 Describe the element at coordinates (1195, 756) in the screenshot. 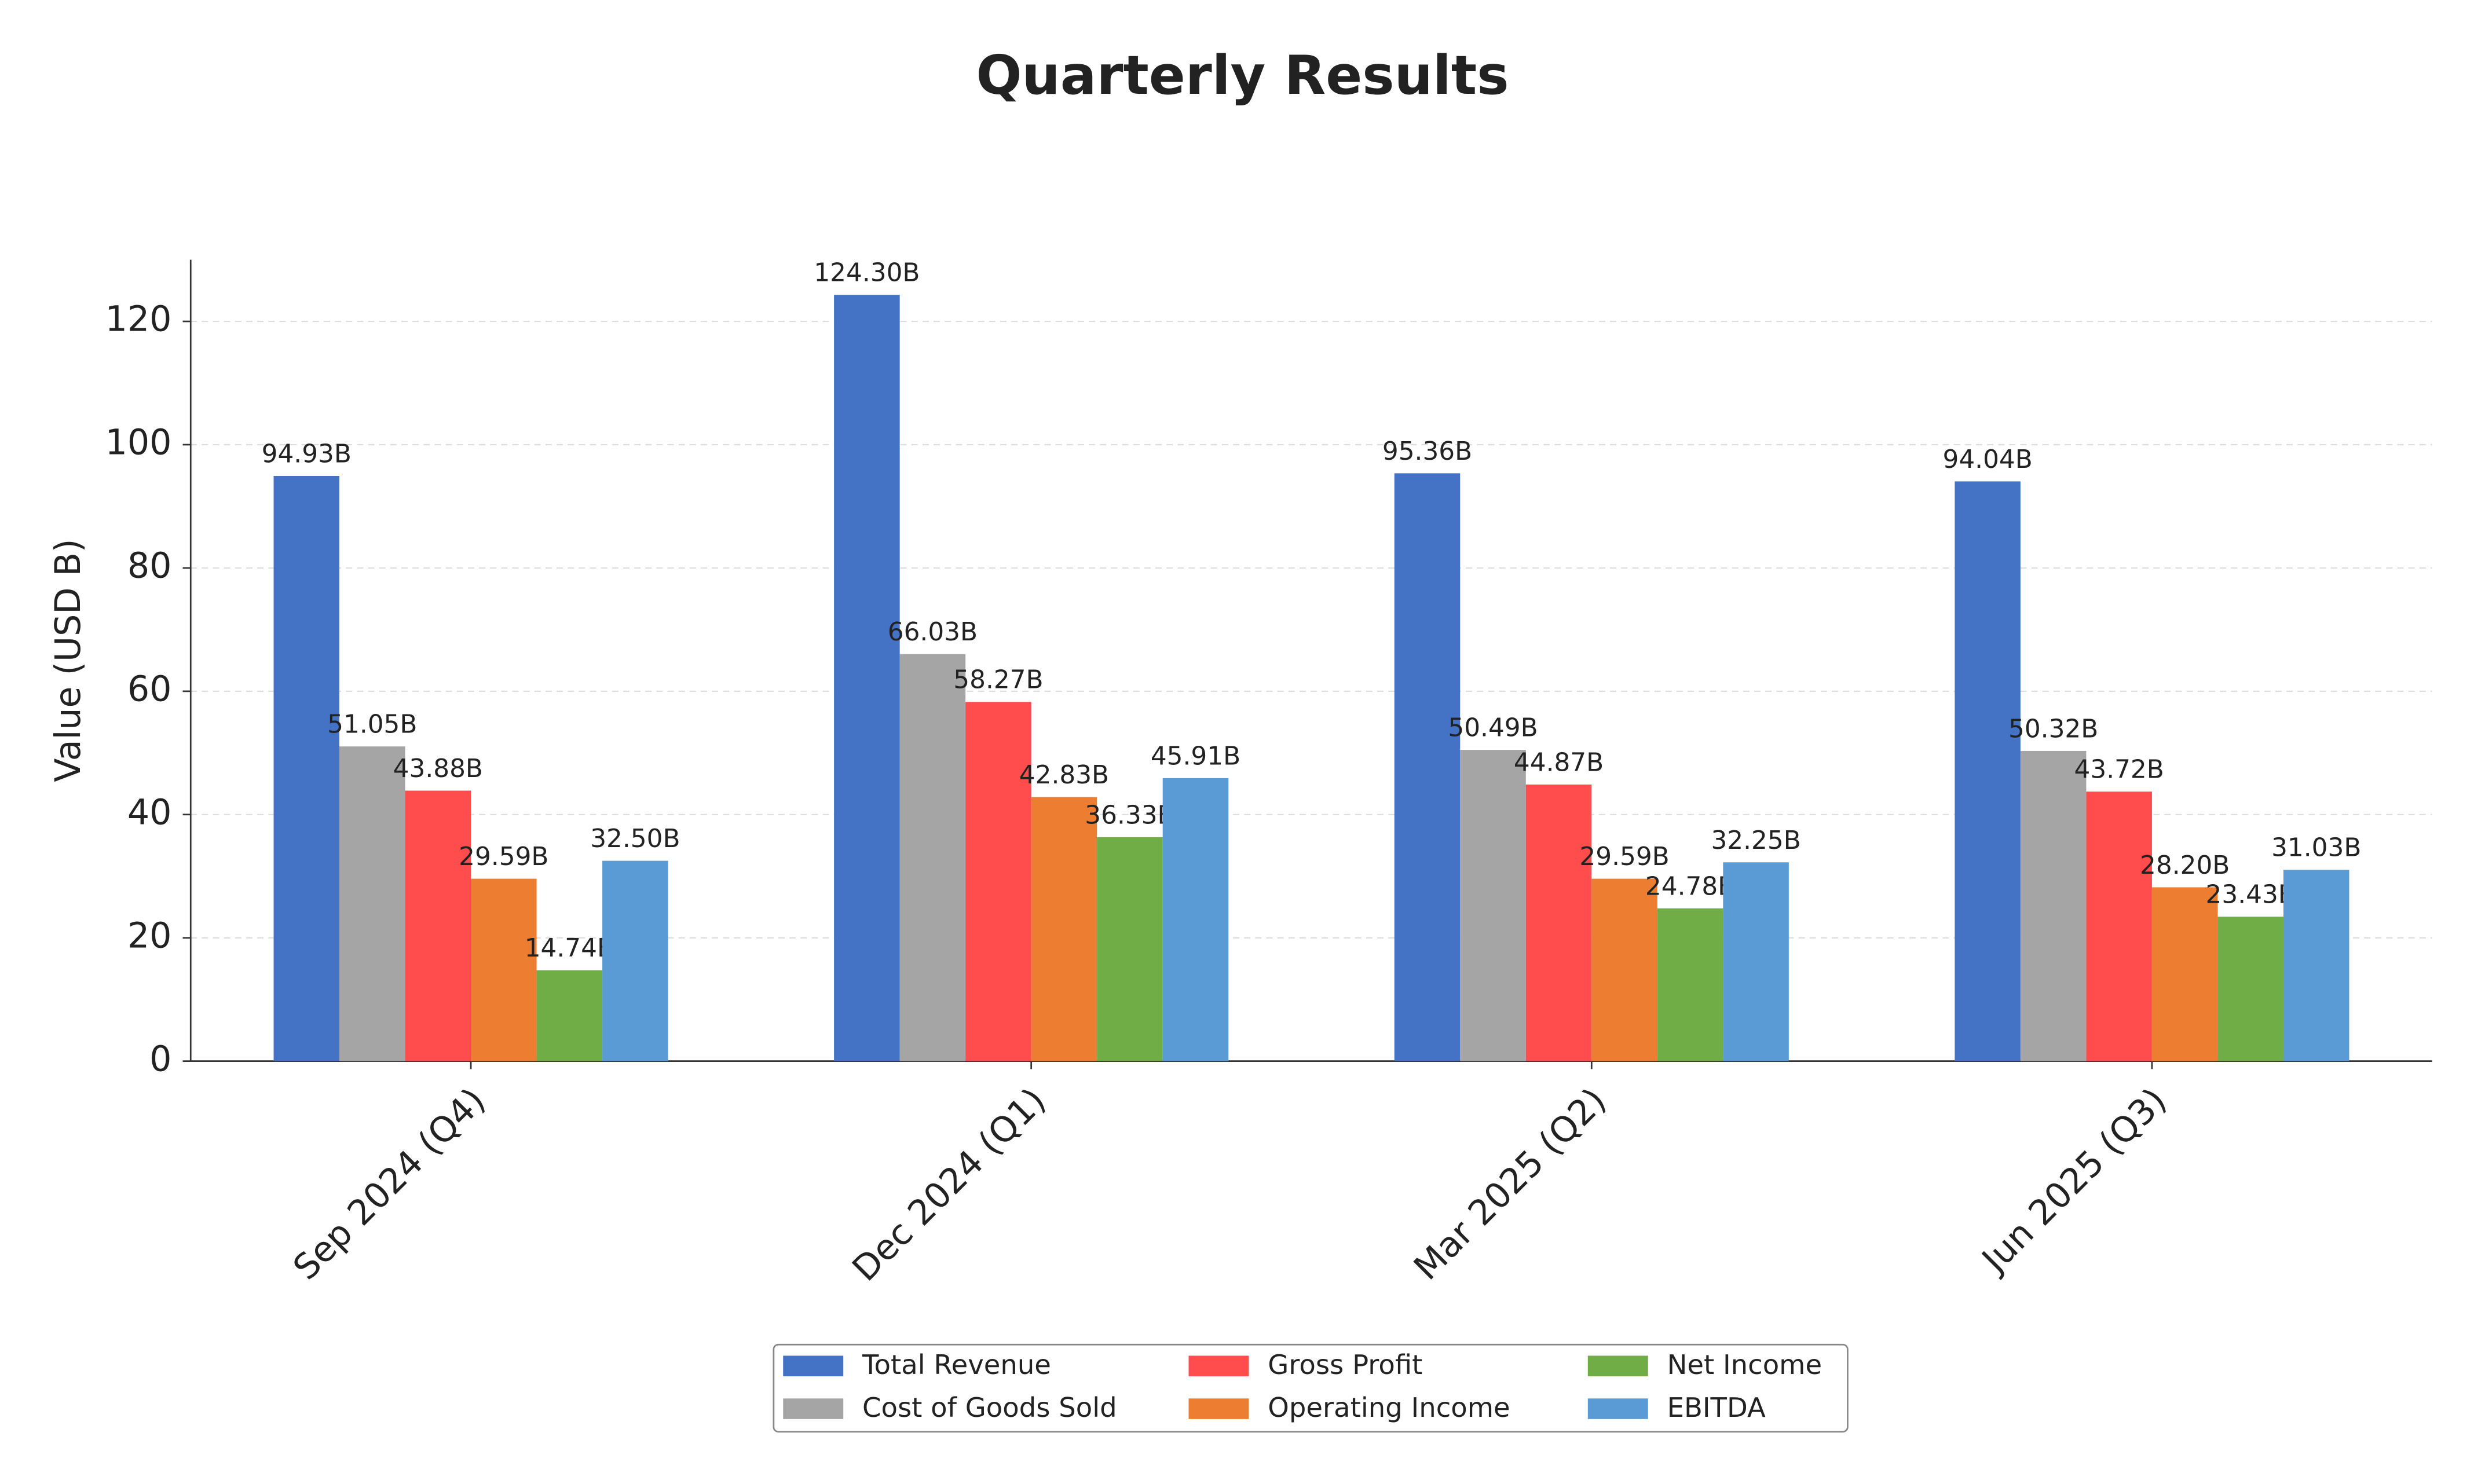

I see `value-label: 45.91B` at that location.